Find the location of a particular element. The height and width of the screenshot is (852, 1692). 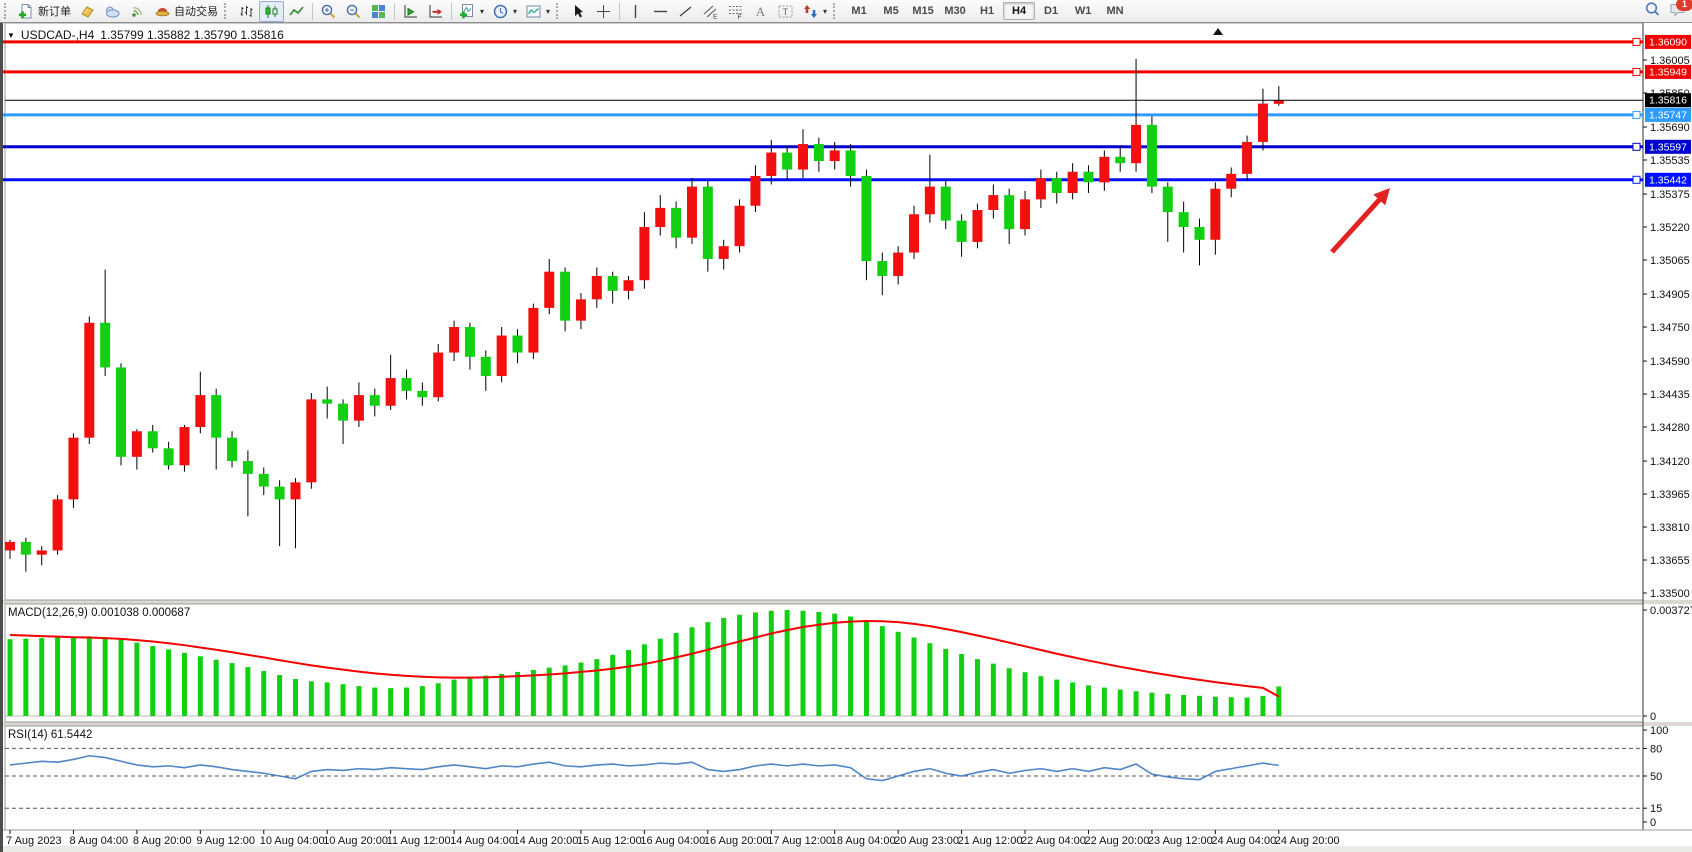

text-button: A is located at coordinates (760, 11).